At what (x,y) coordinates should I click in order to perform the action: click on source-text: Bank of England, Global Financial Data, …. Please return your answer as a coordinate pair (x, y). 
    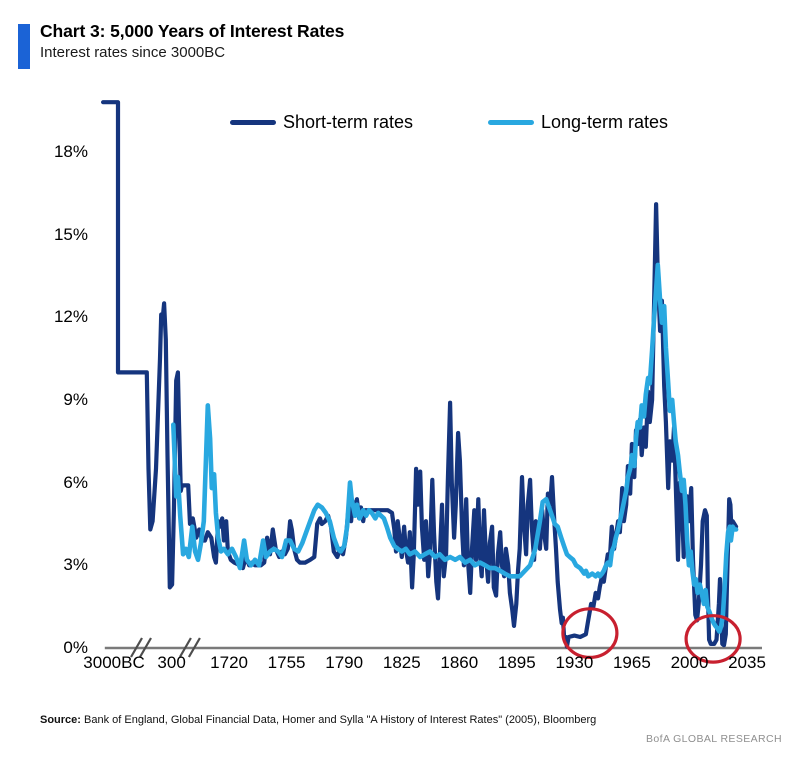
    Looking at the image, I should click on (338, 720).